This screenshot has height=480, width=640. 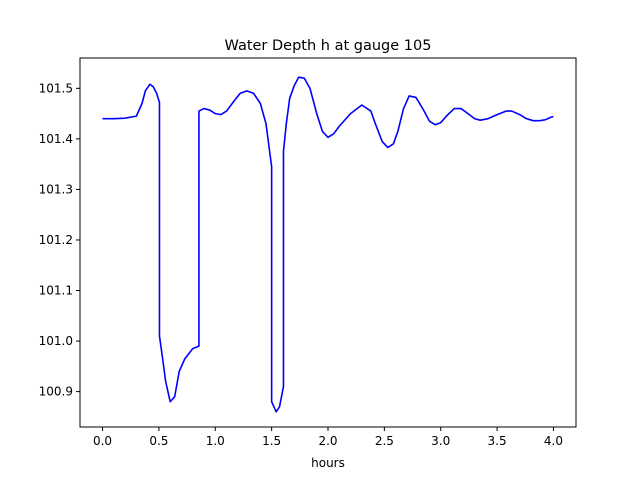 I want to click on y-tick-label: 101.5, so click(x=56, y=88).